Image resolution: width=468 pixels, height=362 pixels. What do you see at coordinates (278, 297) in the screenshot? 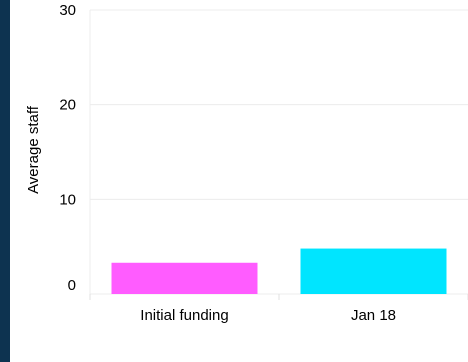
I see `x-tick-marks` at bounding box center [278, 297].